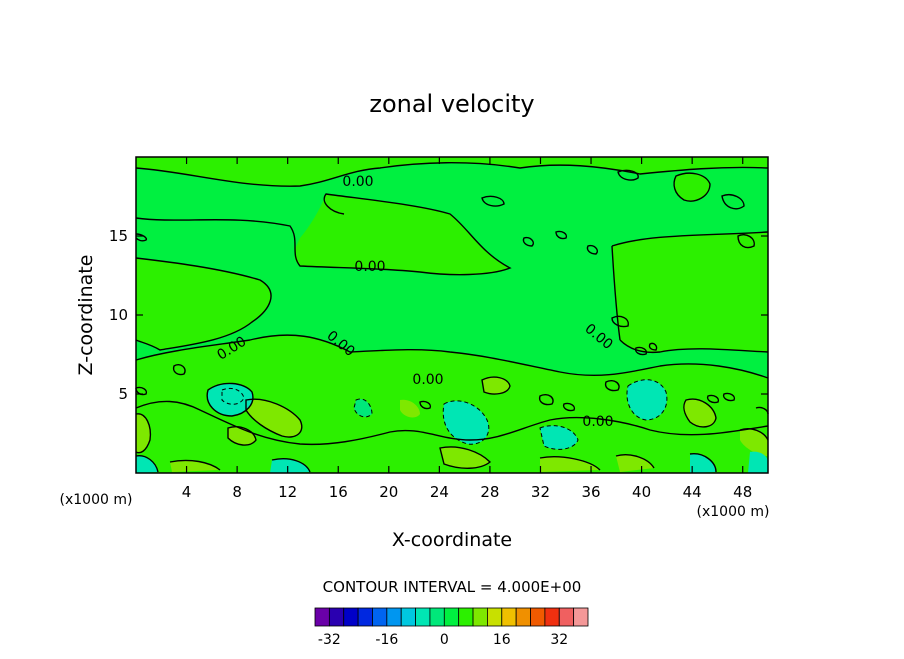 The width and height of the screenshot is (904, 659). Describe the element at coordinates (388, 492) in the screenshot. I see `x-tick-label: 20` at that location.